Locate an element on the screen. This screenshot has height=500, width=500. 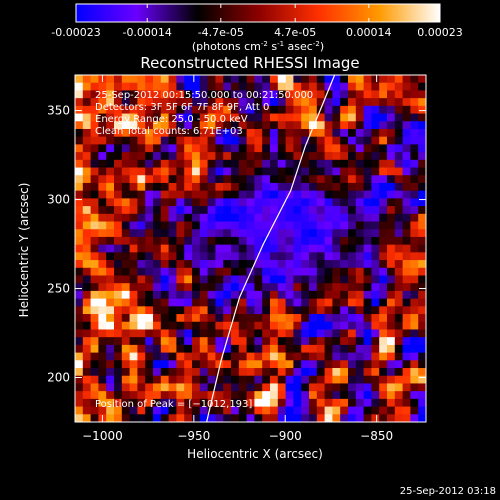
colorbar-units-label: (photons cm-2 s-1 asec-2) is located at coordinates (258, 46).